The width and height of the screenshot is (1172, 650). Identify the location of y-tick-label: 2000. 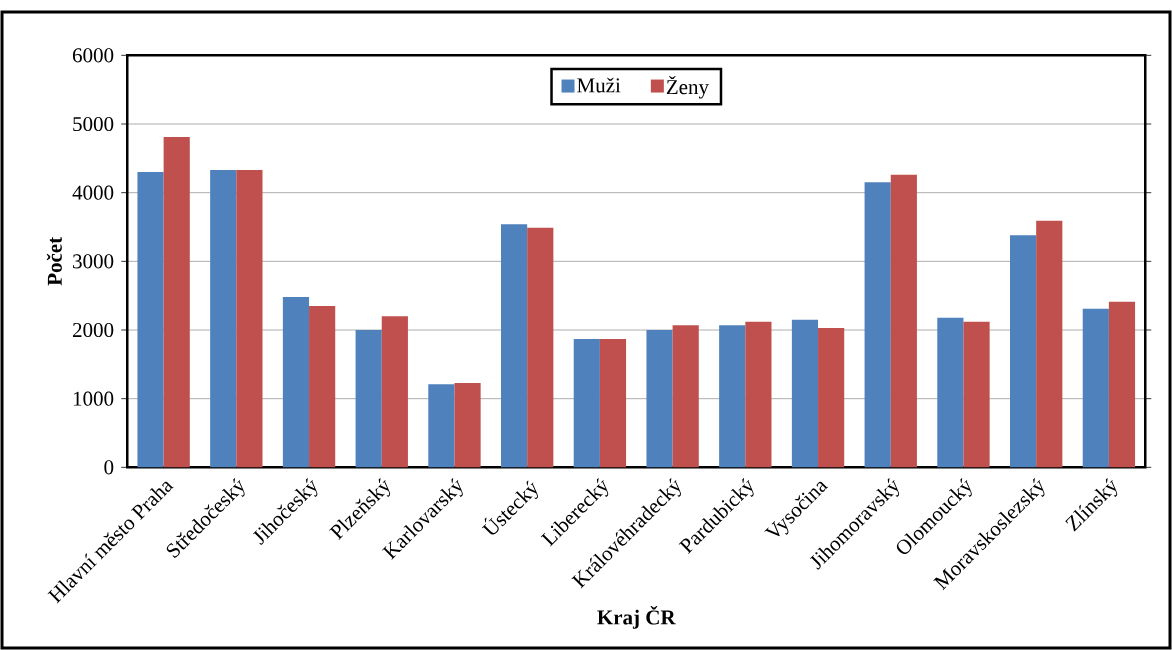
(93, 330).